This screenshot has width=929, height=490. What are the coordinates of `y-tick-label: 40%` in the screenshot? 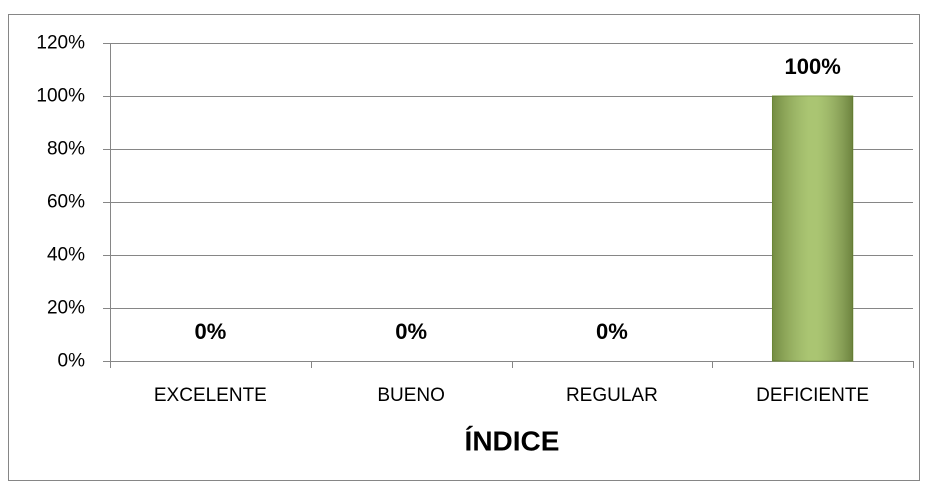 It's located at (66, 255).